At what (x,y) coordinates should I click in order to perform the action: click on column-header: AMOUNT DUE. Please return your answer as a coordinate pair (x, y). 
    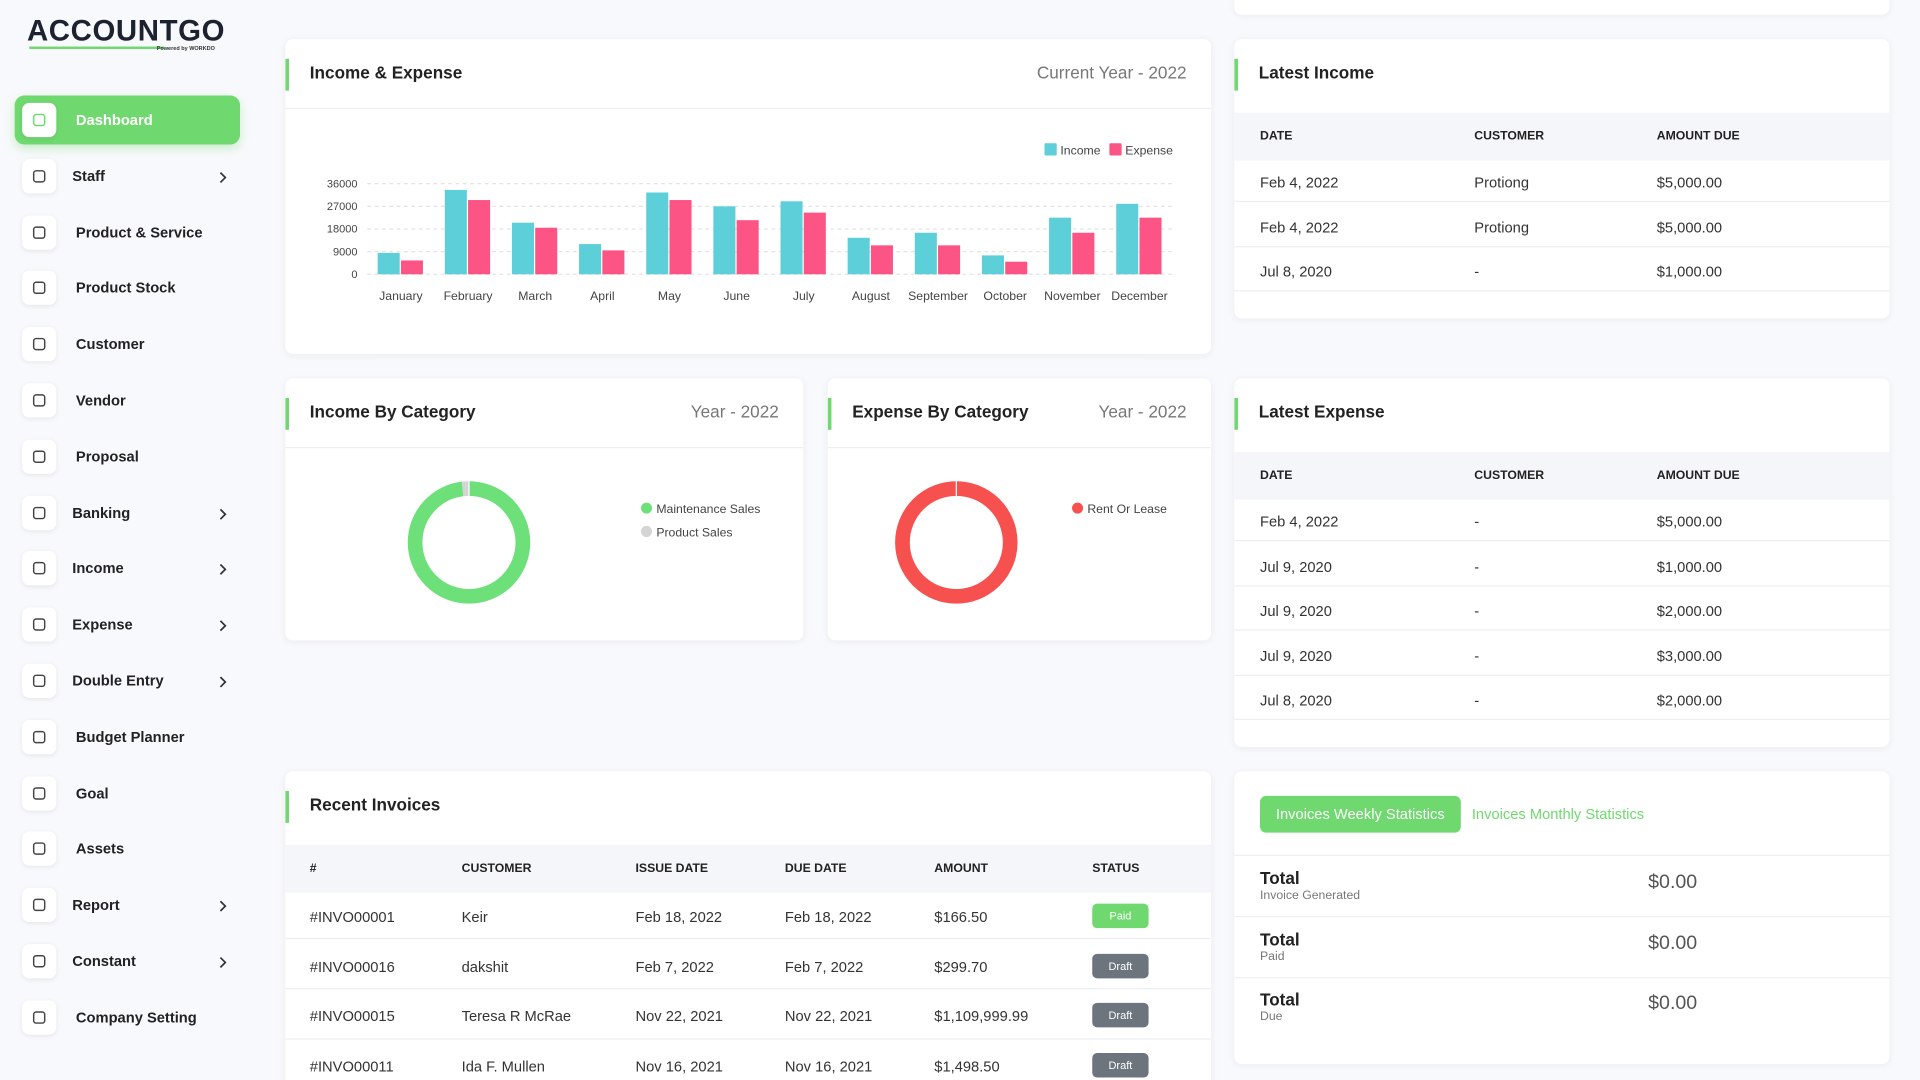
    Looking at the image, I should click on (1698, 136).